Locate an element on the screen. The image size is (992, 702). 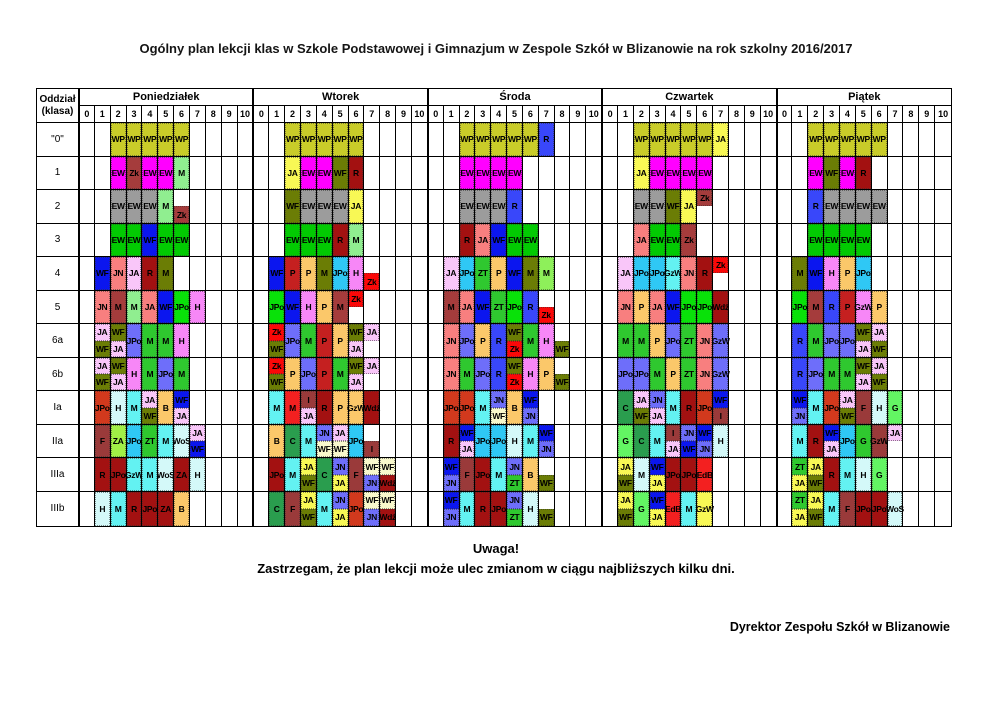
schedule-cell: WF JA is located at coordinates (657, 509).